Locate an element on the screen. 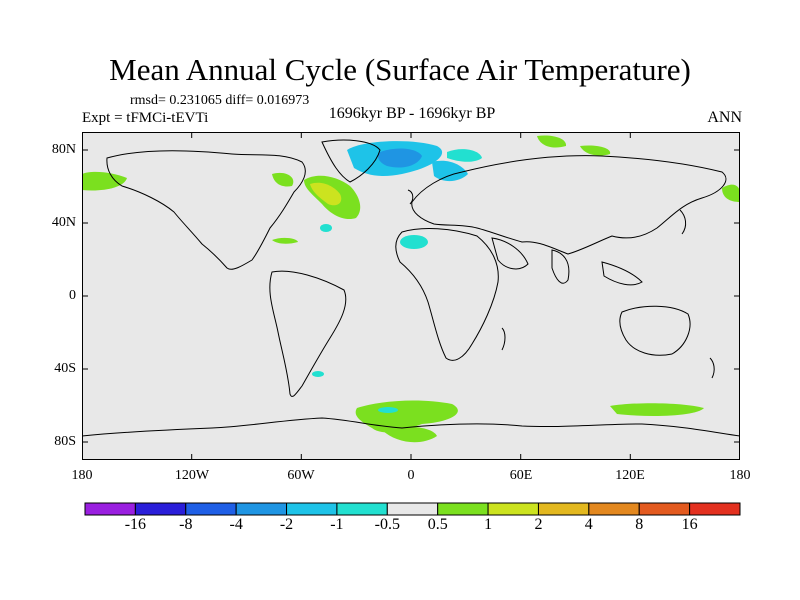  north-atlantic-strong-warm-patch is located at coordinates (326, 194).